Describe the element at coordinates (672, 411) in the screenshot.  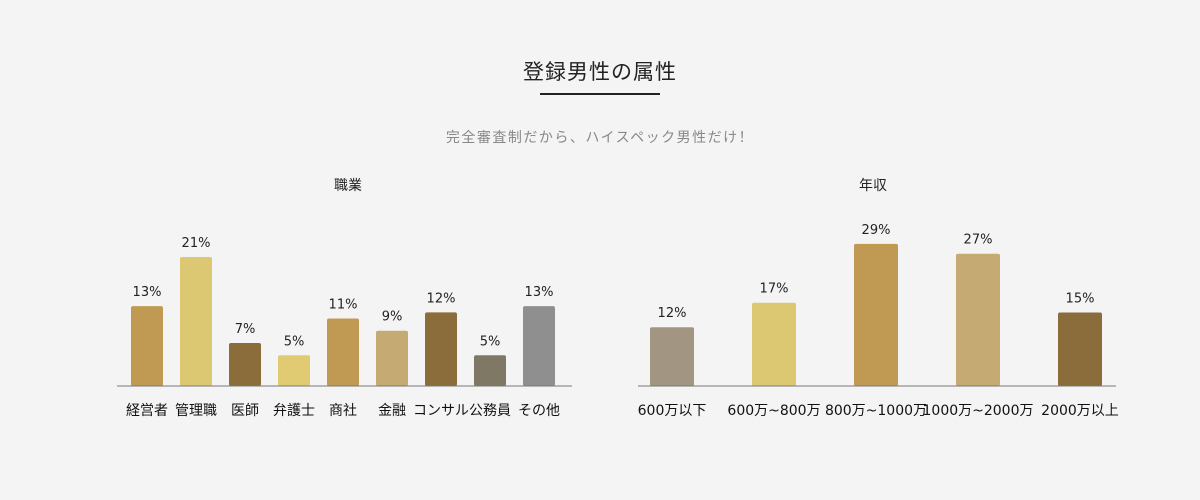
I see `category-label-0: 600万以下` at that location.